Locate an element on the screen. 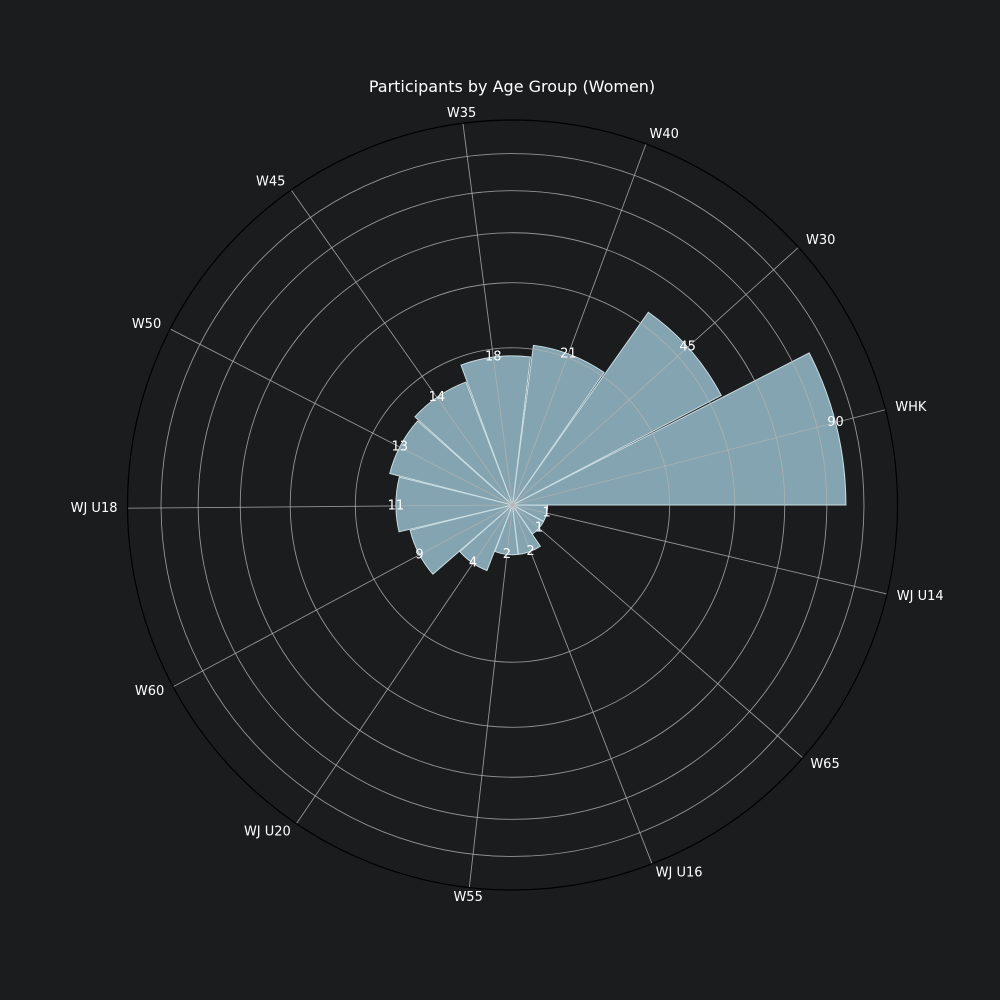 The width and height of the screenshot is (1000, 1000). category-label: W30 is located at coordinates (820, 240).